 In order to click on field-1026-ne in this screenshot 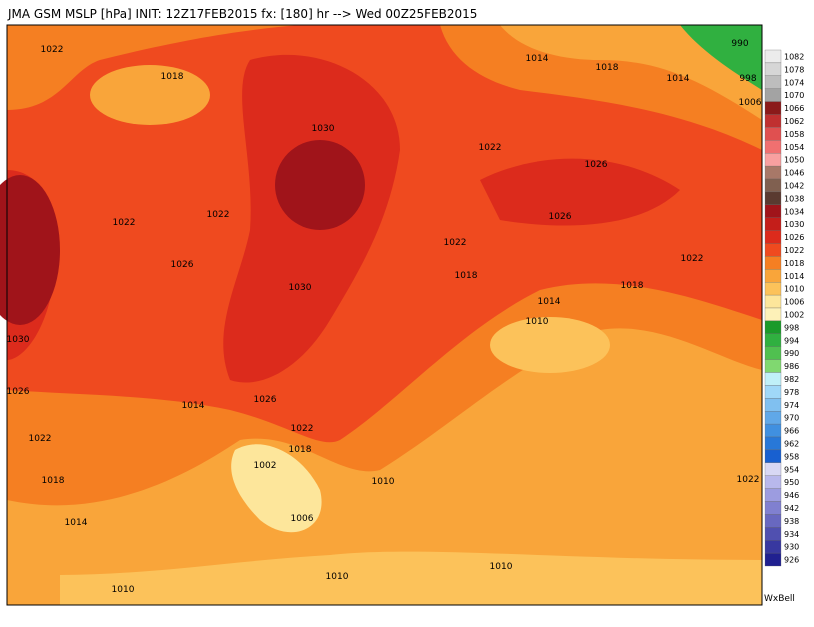, I will do `click(580, 192)`.